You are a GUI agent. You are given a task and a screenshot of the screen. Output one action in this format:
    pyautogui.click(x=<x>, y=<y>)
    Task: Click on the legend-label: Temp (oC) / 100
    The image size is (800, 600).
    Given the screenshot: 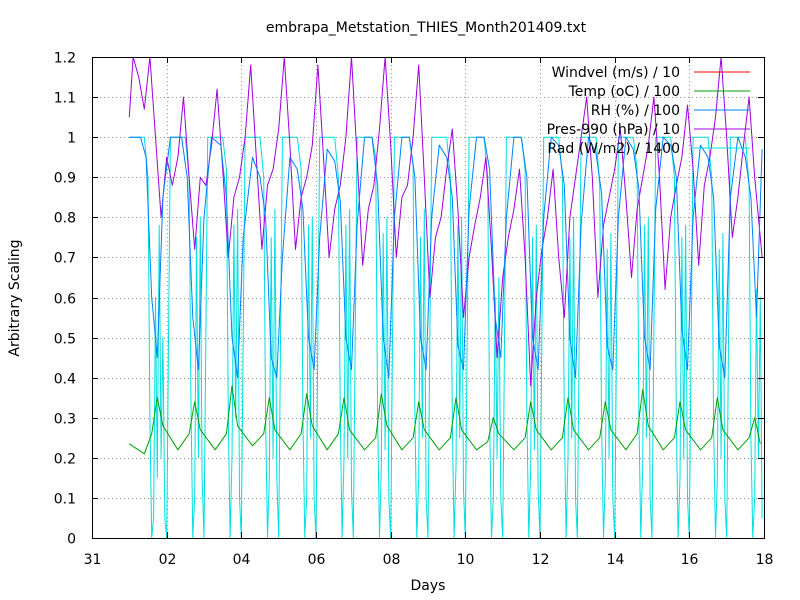 What is the action you would take?
    pyautogui.click(x=624, y=92)
    